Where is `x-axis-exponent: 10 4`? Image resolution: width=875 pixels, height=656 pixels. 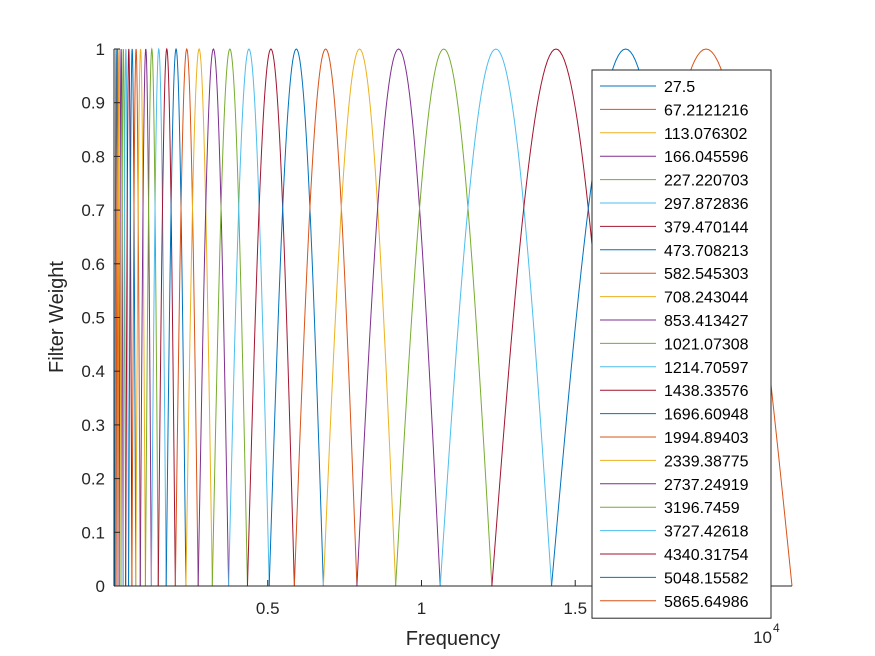 x-axis-exponent: 10 4 is located at coordinates (766, 634).